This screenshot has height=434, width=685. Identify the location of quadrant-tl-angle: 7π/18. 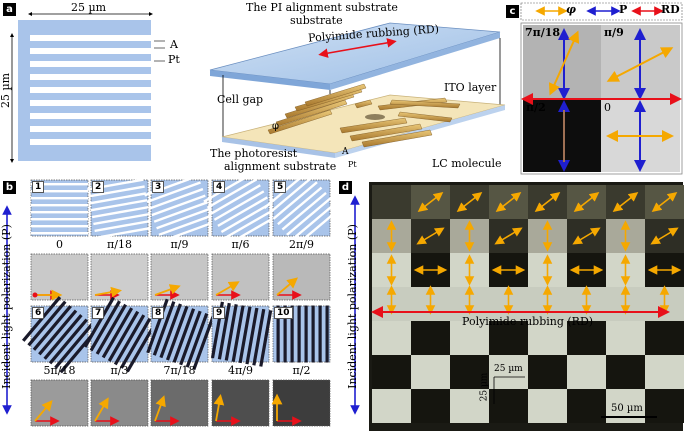
(543, 32).